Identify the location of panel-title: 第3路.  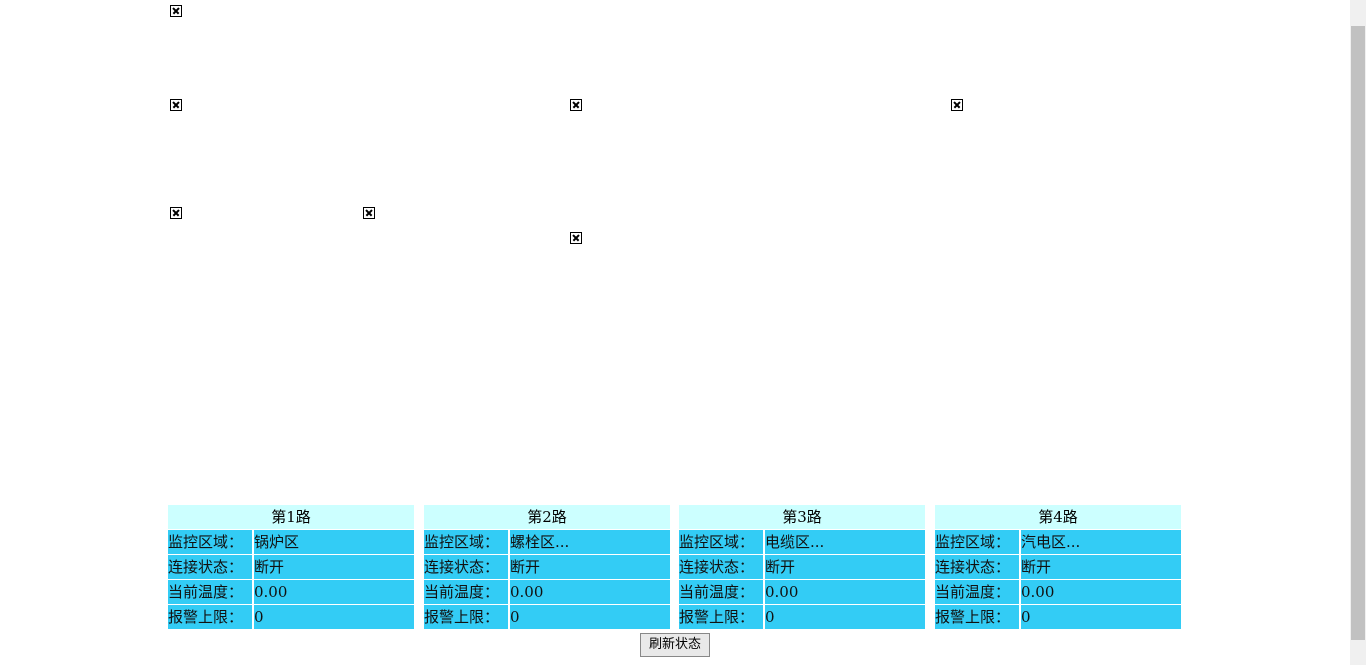
(802, 517).